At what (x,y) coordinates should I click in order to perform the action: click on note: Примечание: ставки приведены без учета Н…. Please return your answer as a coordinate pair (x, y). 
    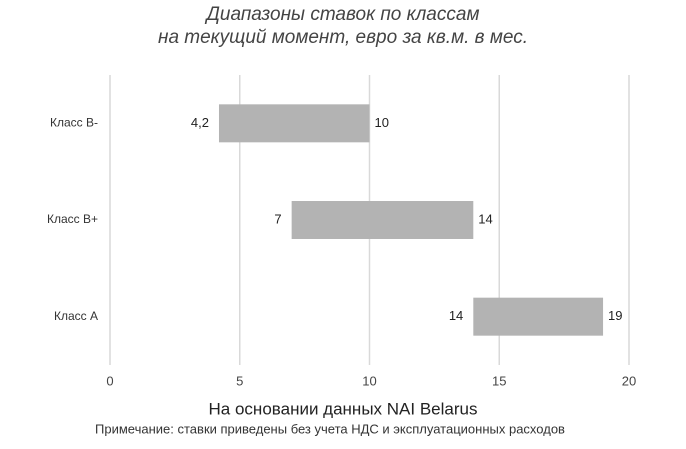
    Looking at the image, I should click on (330, 428).